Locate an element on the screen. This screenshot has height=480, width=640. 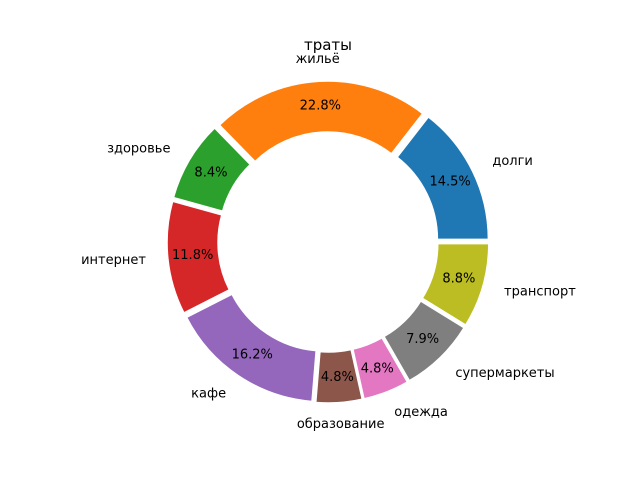
category-label: жильё is located at coordinates (318, 59).